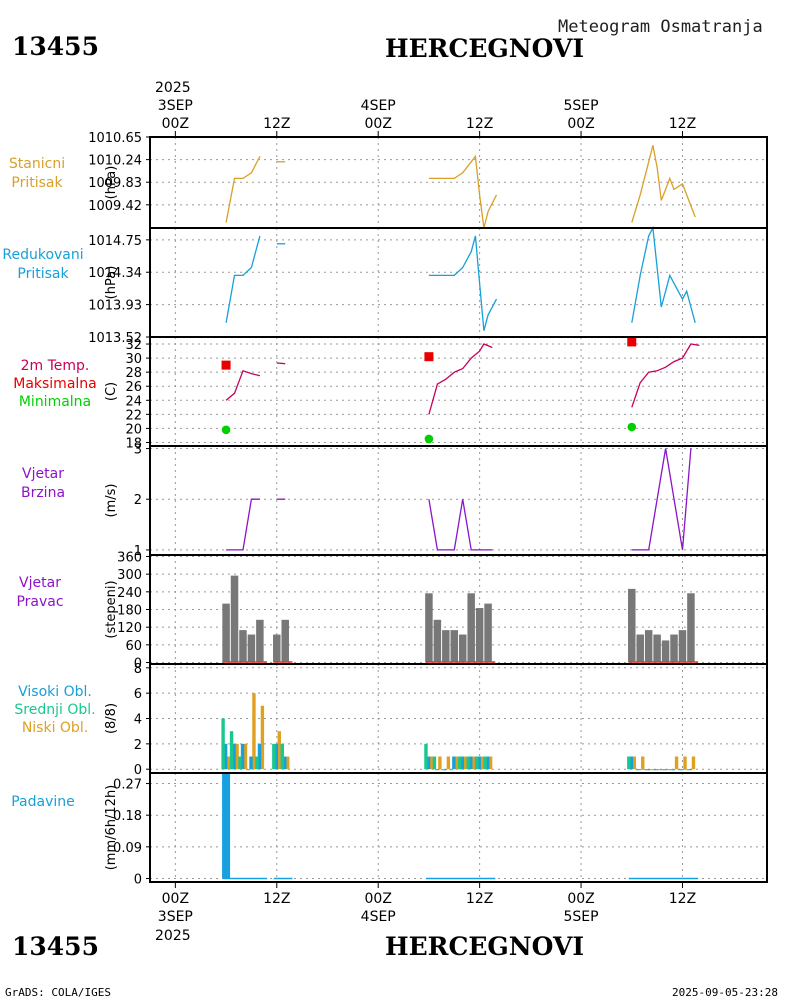  Describe the element at coordinates (133, 415) in the screenshot. I see `y-tick-label: 22` at that location.